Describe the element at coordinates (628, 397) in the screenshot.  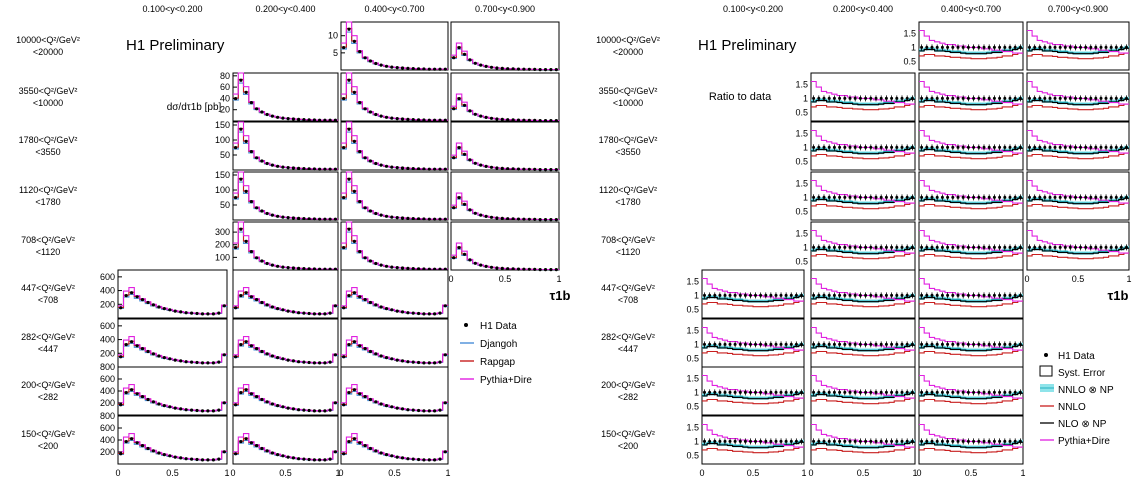
I see `row-label: <282` at that location.